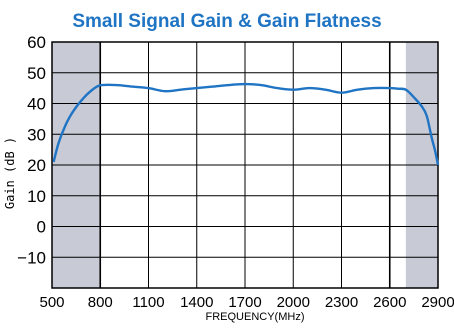 Image resolution: width=454 pixels, height=329 pixels. What do you see at coordinates (196, 302) in the screenshot?
I see `x-tick-label: 1400` at bounding box center [196, 302].